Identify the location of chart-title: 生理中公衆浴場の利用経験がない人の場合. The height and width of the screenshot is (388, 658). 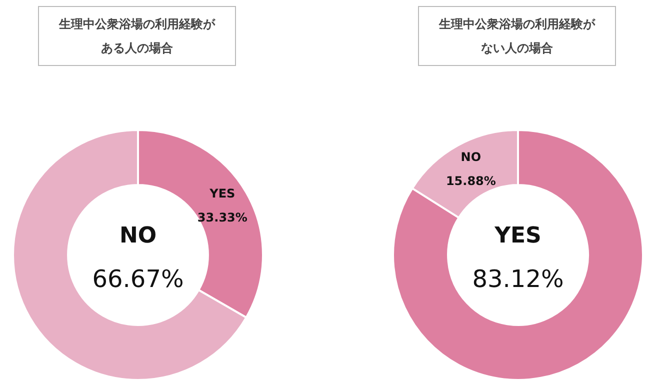
(517, 36).